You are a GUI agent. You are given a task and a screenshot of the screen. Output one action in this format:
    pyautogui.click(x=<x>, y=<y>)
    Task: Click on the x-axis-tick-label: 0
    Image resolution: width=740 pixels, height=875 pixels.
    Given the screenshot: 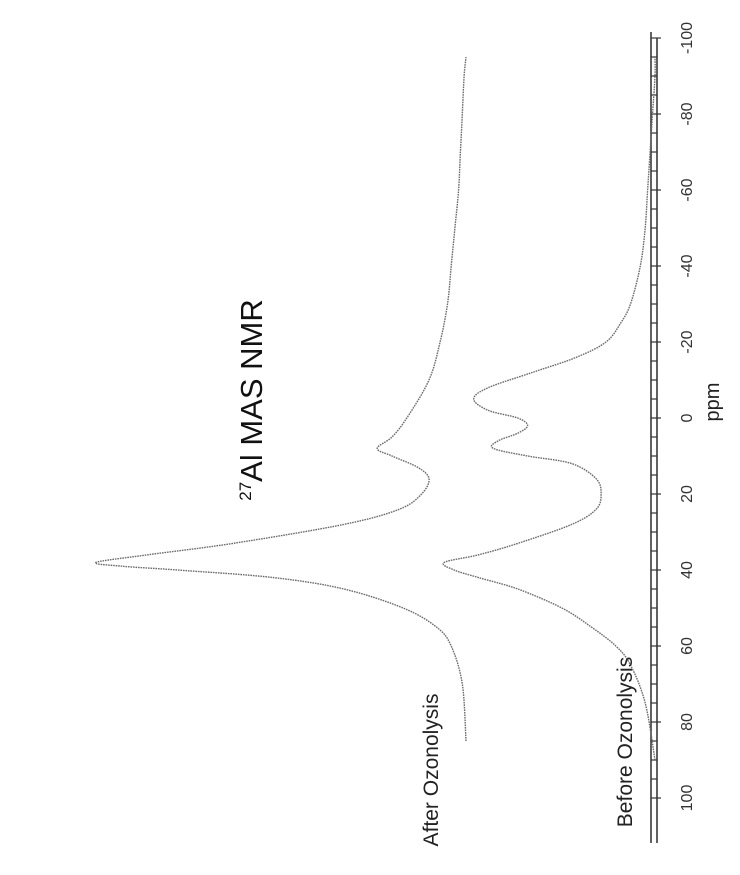 What is the action you would take?
    pyautogui.click(x=687, y=417)
    